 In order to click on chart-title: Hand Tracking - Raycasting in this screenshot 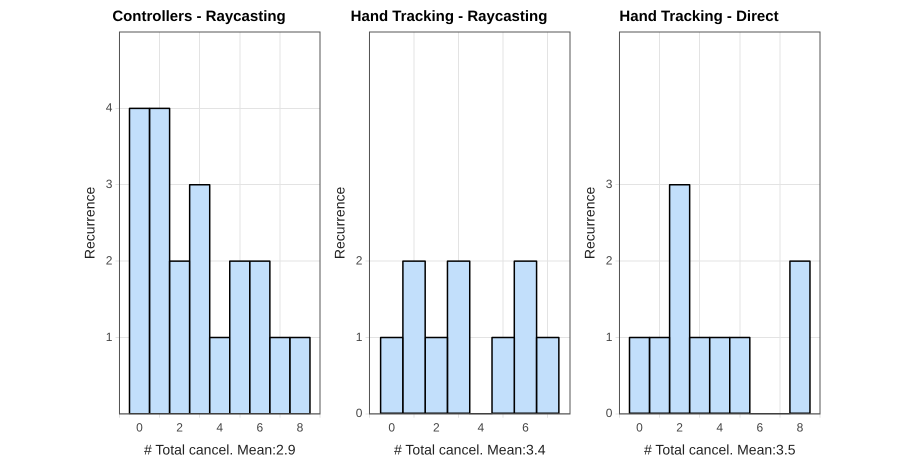, I will do `click(449, 17)`.